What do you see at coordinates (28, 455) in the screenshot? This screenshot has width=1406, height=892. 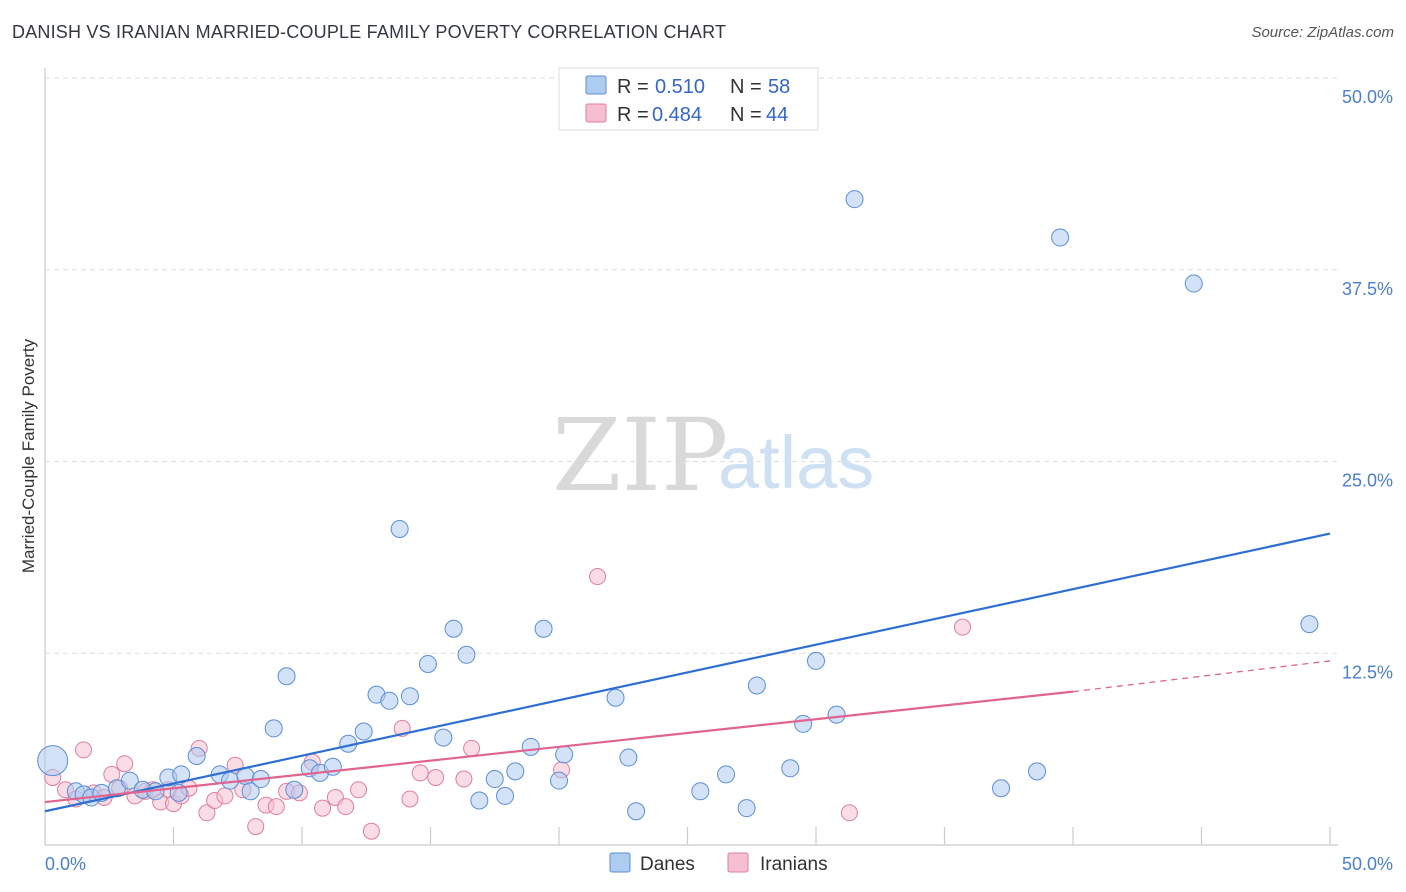 I see `y-axis-label: Married-Couple Family Poverty` at bounding box center [28, 455].